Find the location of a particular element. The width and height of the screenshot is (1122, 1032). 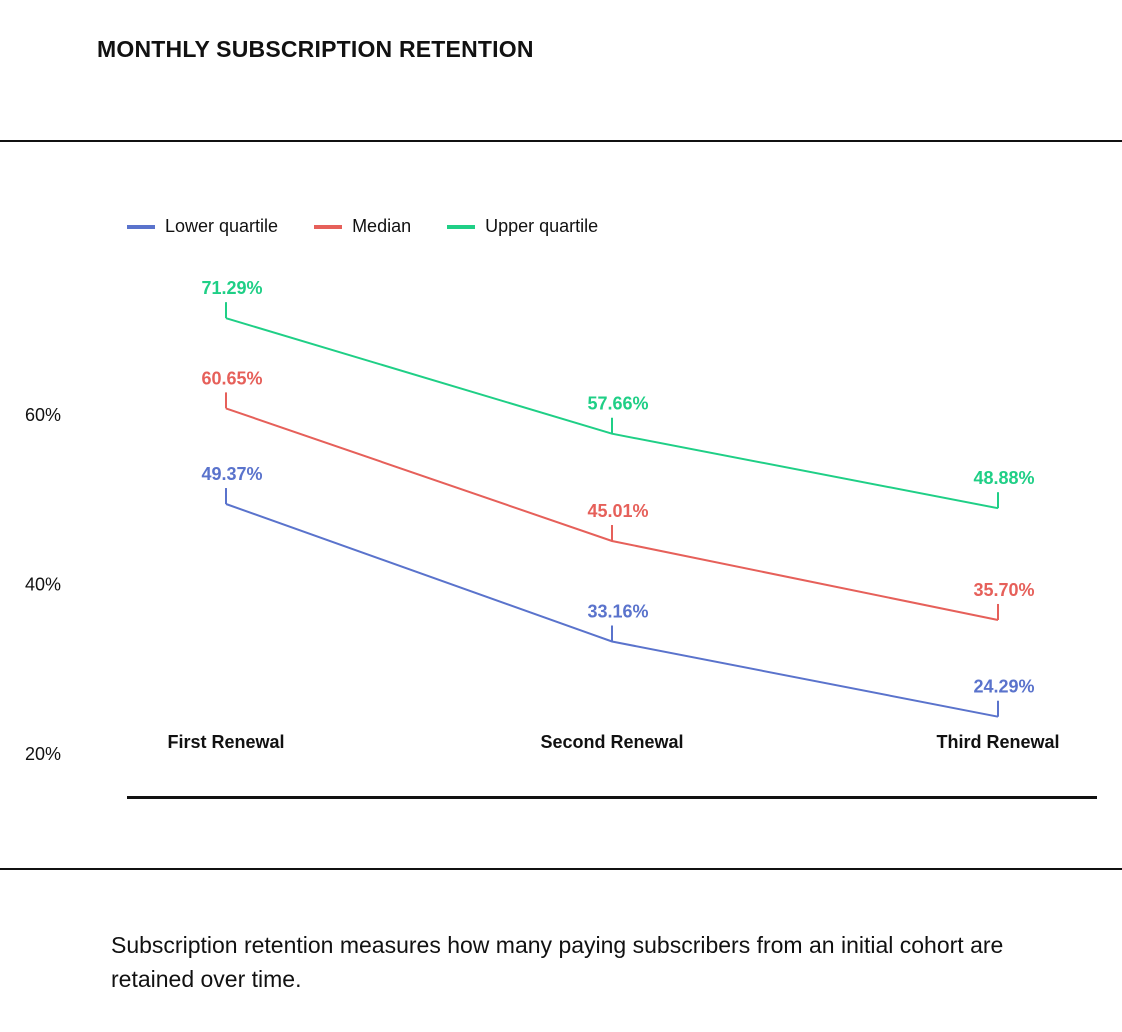

data-label-lower-quartile-third-renewal: 24.29% is located at coordinates (1003, 687).